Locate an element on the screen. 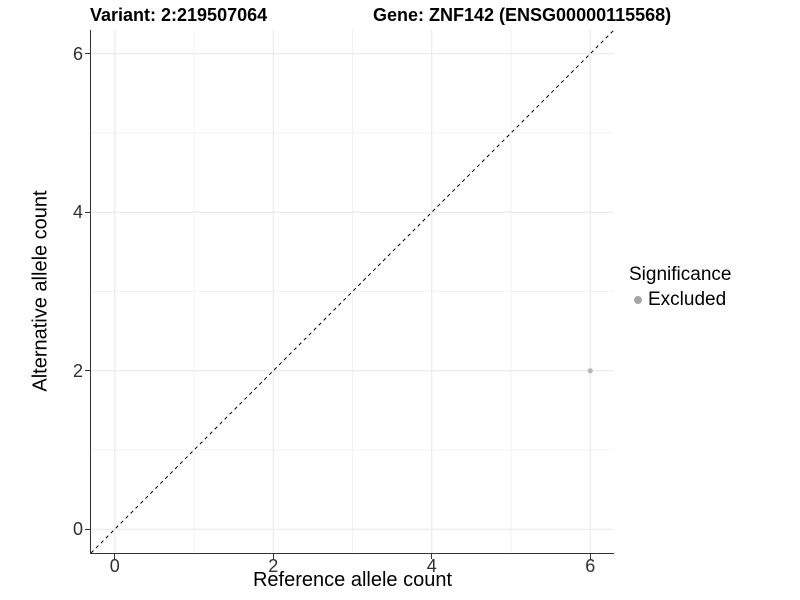 The image size is (800, 600). plot-title-variant: Variant: 2:219507064 is located at coordinates (179, 15).